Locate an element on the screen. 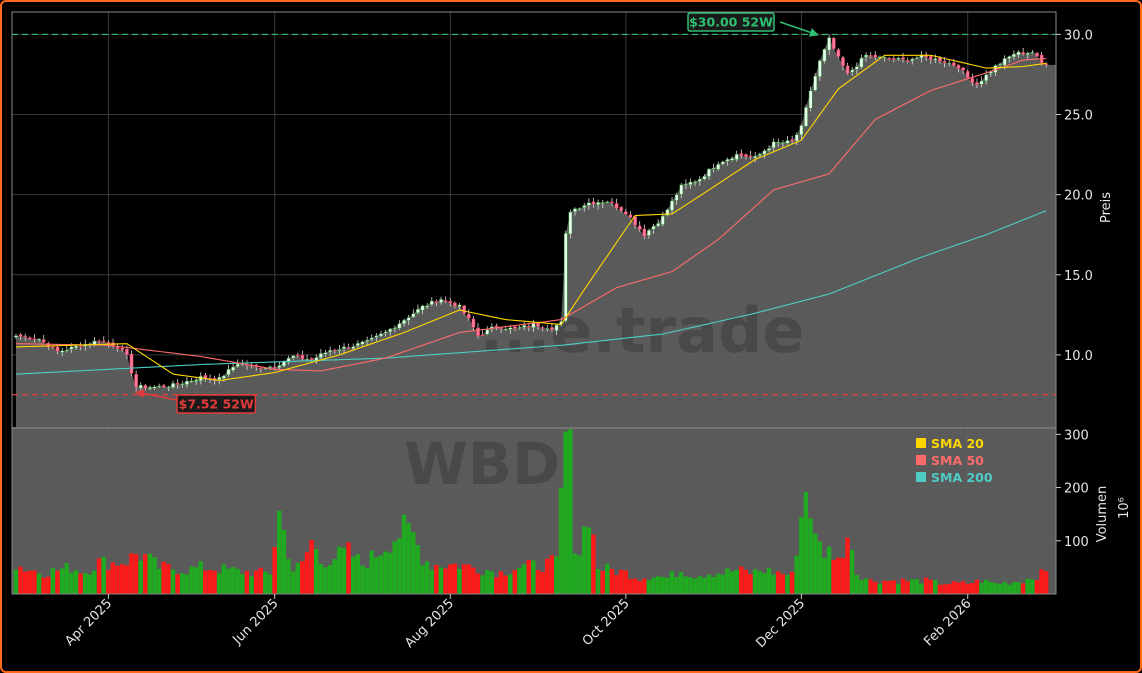  legend-label: SMA 50 is located at coordinates (957, 460).